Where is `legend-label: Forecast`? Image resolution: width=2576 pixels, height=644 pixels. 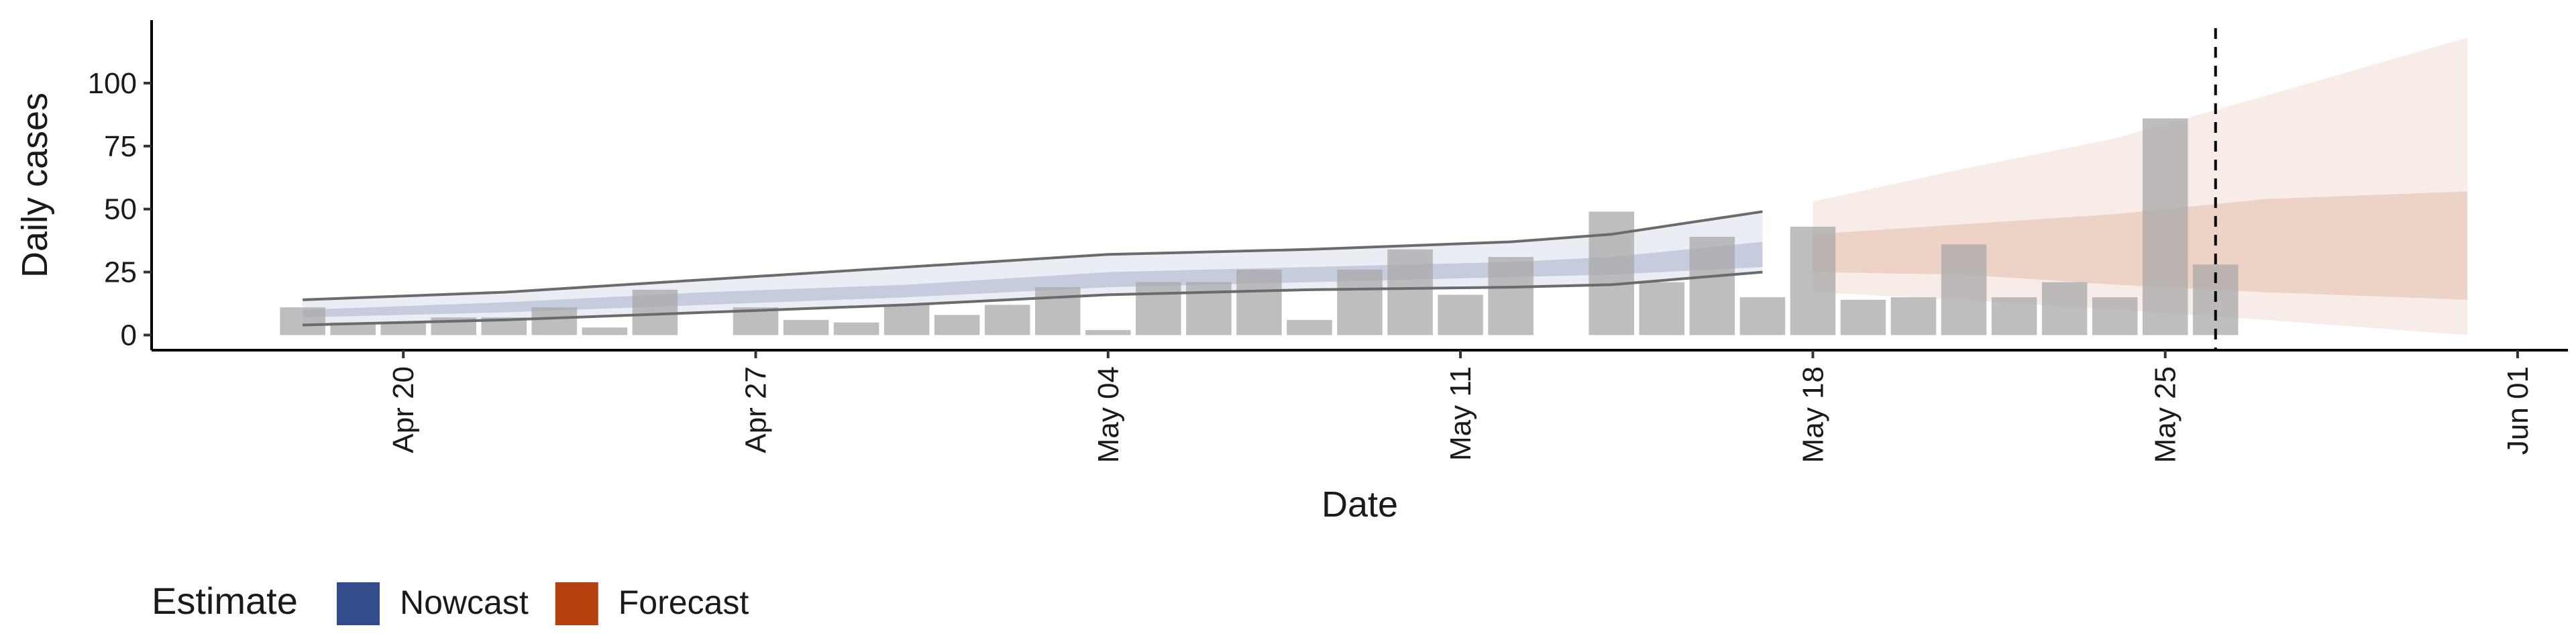 legend-label: Forecast is located at coordinates (684, 602).